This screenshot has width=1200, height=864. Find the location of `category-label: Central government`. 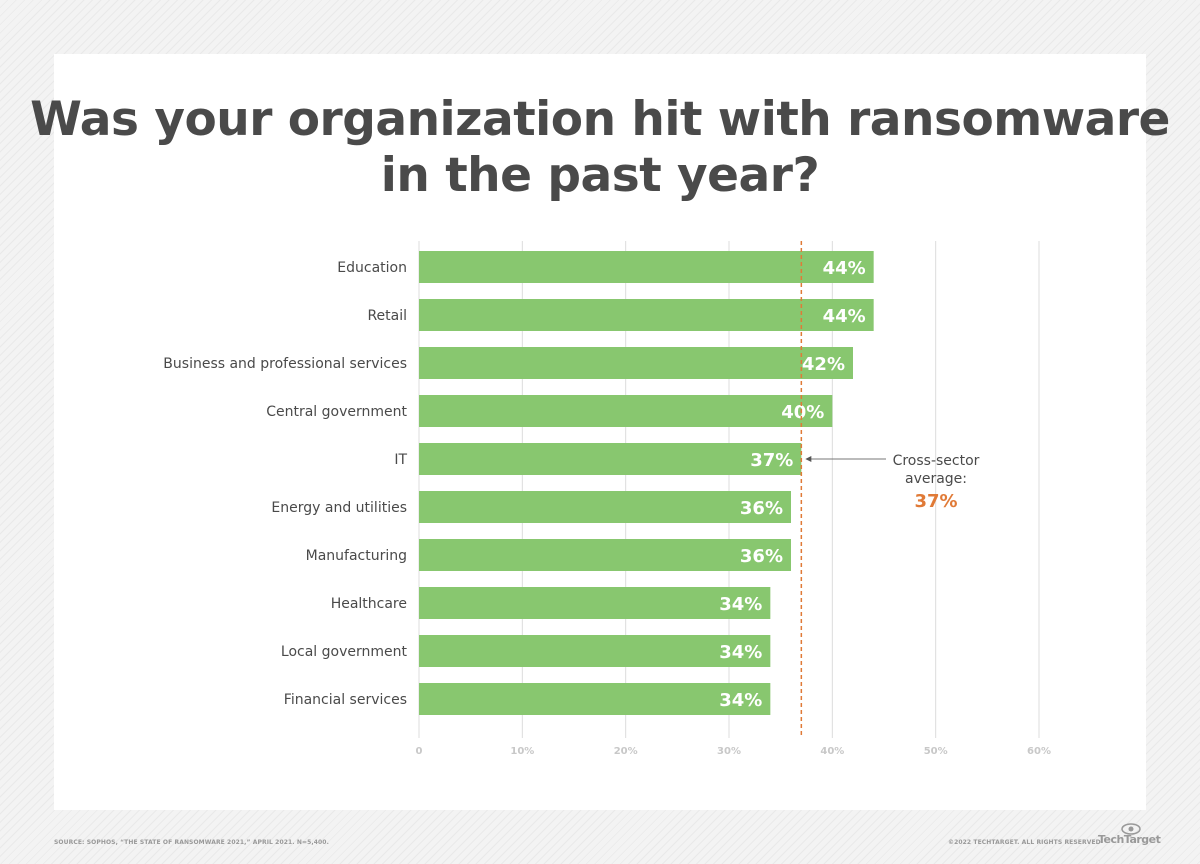

category-label: Central government is located at coordinates (336, 412).